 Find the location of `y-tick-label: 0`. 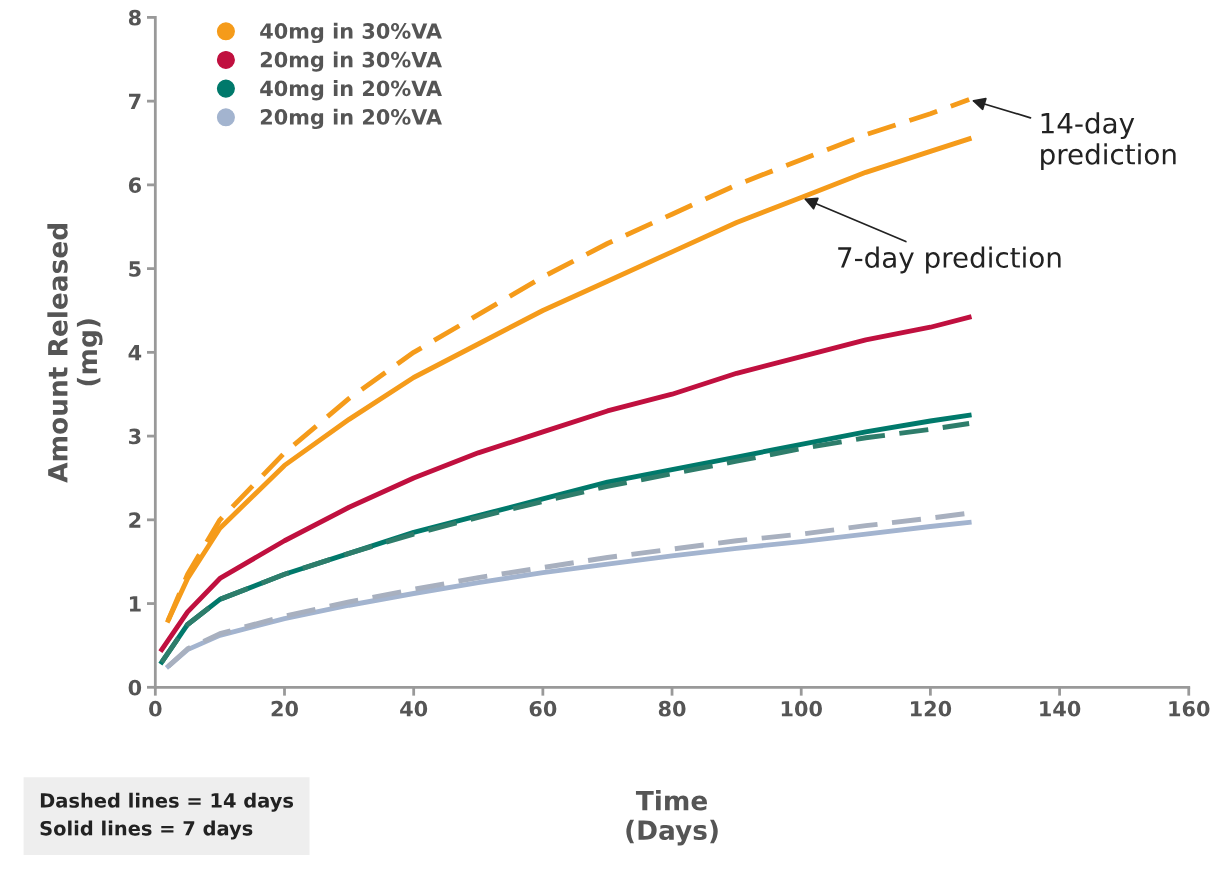

y-tick-label: 0 is located at coordinates (135, 687).